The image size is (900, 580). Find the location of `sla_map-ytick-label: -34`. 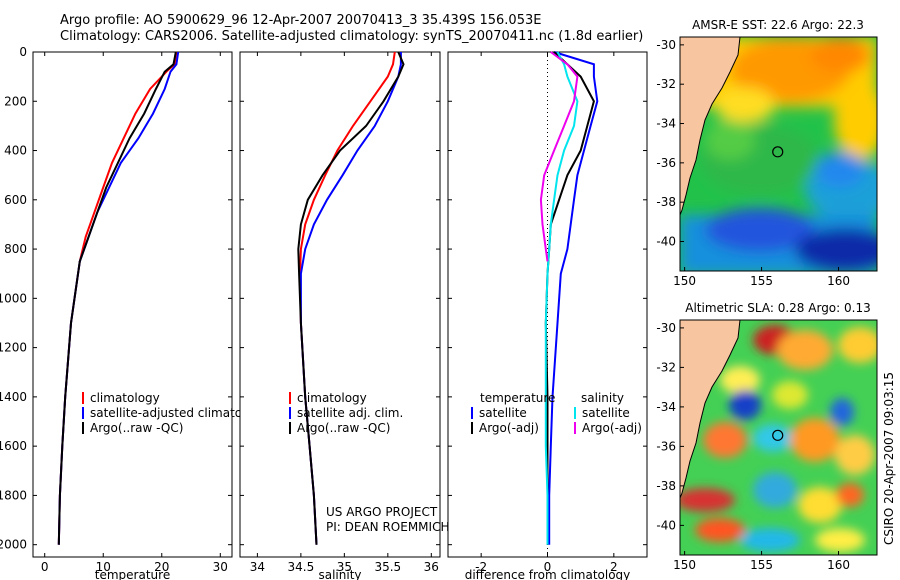

sla_map-ytick-label: -34 is located at coordinates (666, 407).